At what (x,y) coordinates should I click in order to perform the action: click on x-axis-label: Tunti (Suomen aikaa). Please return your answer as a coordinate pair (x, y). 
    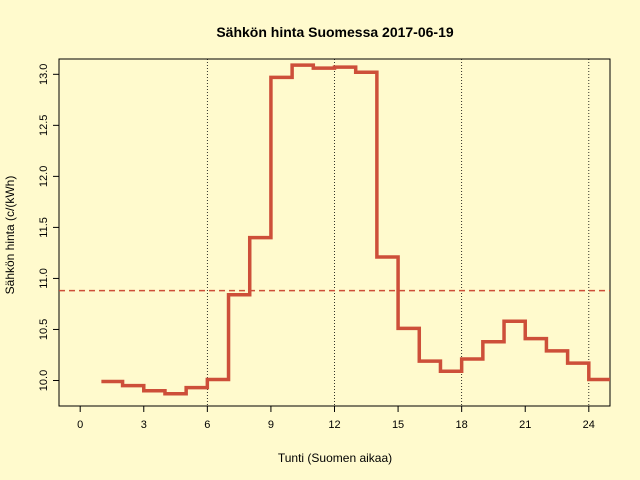
    Looking at the image, I should click on (335, 458).